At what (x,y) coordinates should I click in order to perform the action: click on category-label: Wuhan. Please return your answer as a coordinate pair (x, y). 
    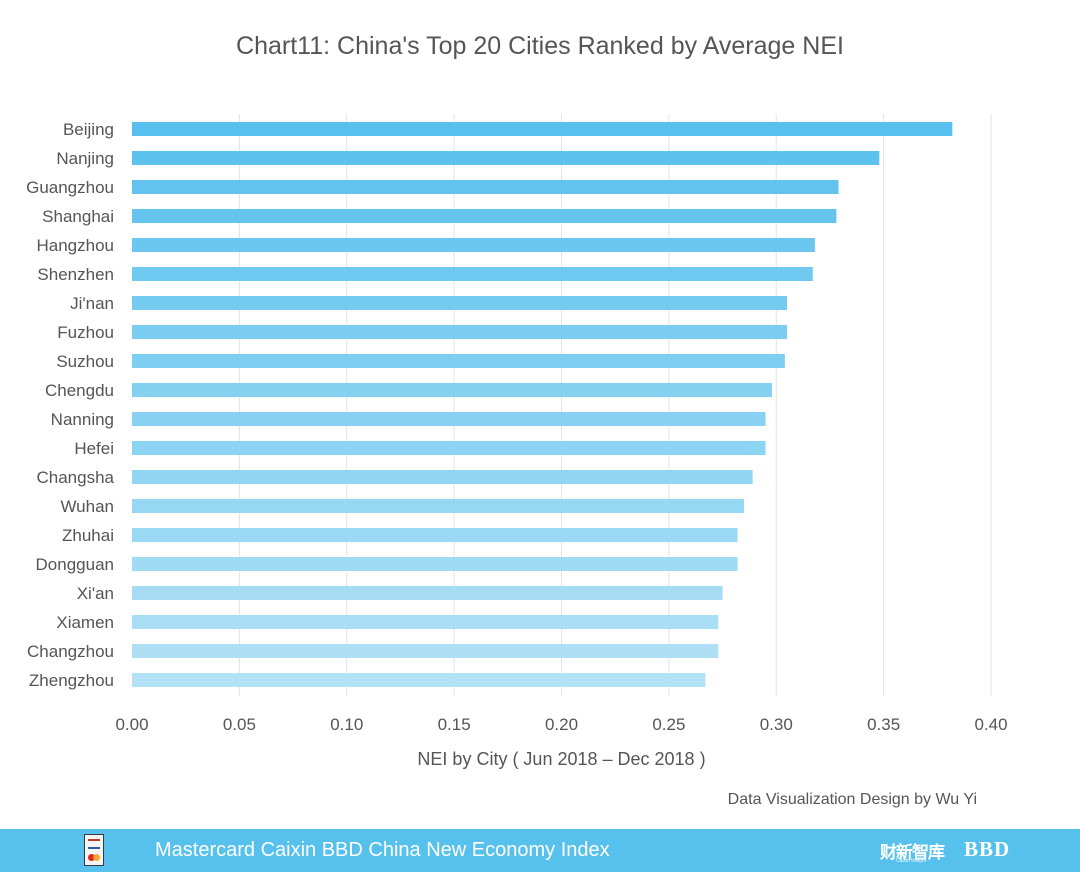
    Looking at the image, I should click on (87, 506).